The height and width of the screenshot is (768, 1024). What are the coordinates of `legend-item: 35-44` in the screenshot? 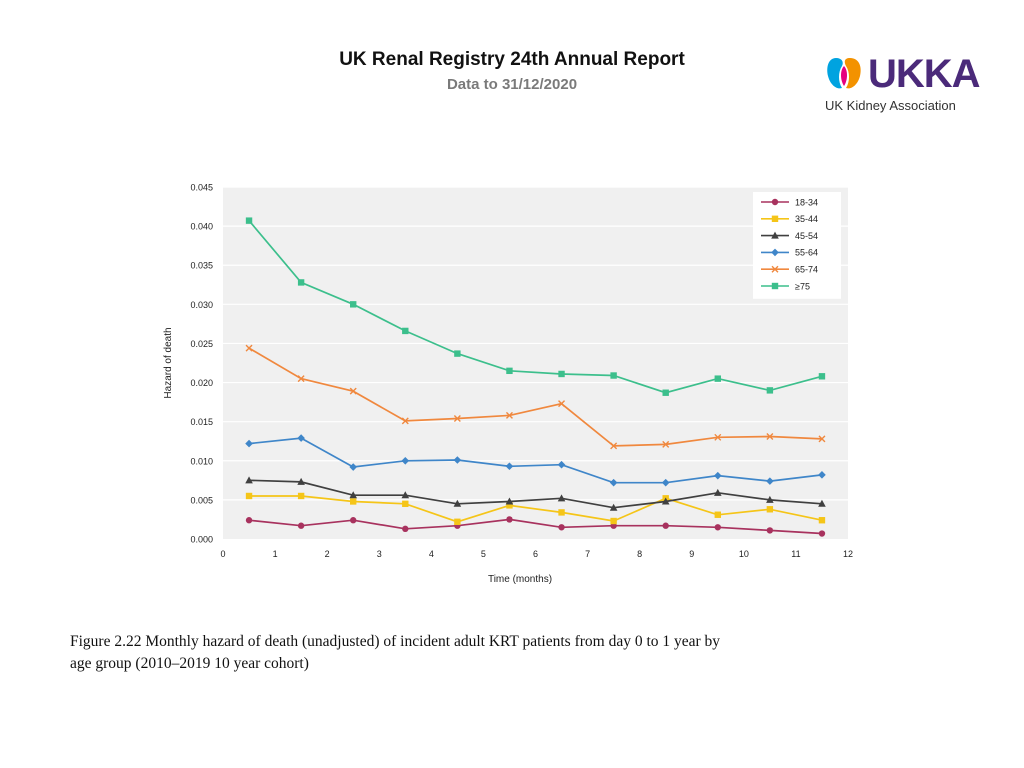 It's located at (789, 219).